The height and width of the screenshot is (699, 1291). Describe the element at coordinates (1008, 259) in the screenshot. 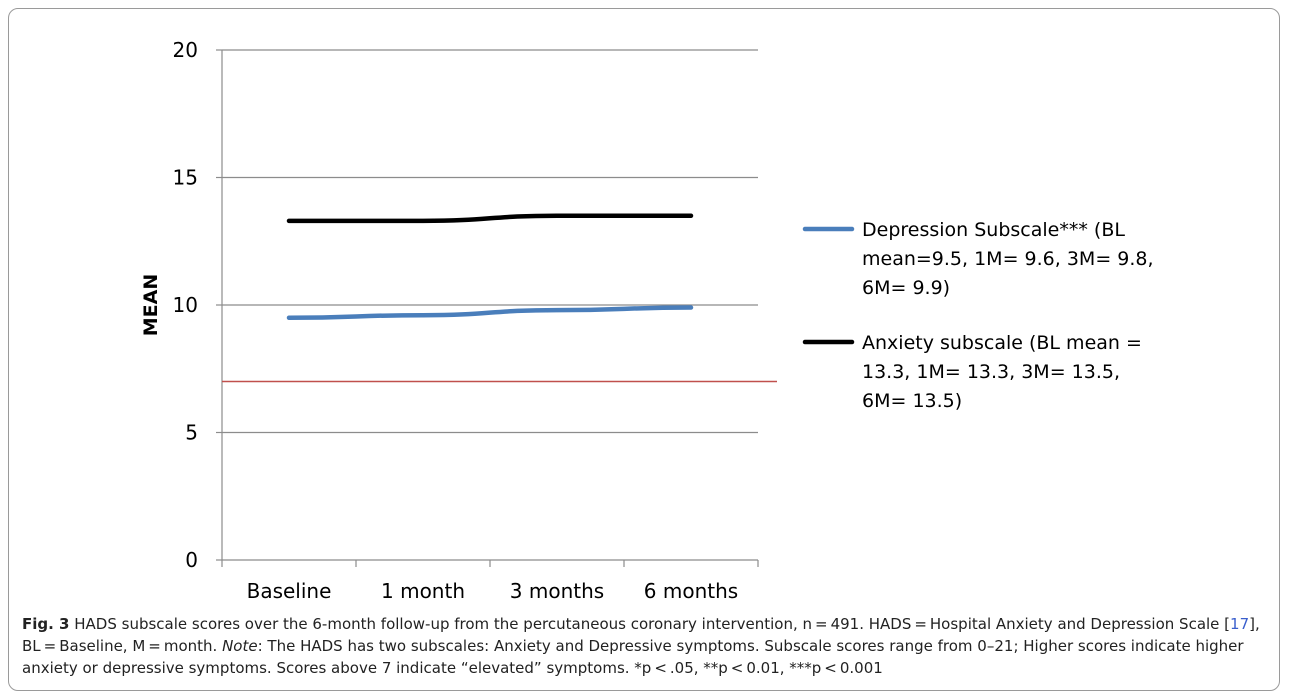

I see `legend-label-depression: mean=9.5, 1M= 9.6, 3M= 9.8,` at that location.